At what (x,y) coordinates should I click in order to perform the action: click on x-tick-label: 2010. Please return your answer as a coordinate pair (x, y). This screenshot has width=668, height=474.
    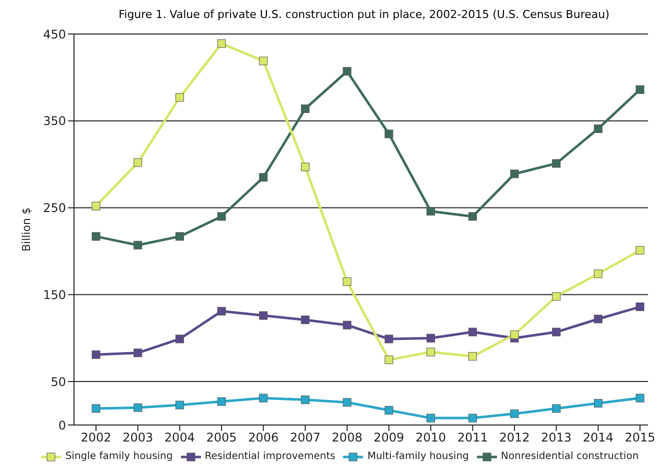
    Looking at the image, I should click on (430, 437).